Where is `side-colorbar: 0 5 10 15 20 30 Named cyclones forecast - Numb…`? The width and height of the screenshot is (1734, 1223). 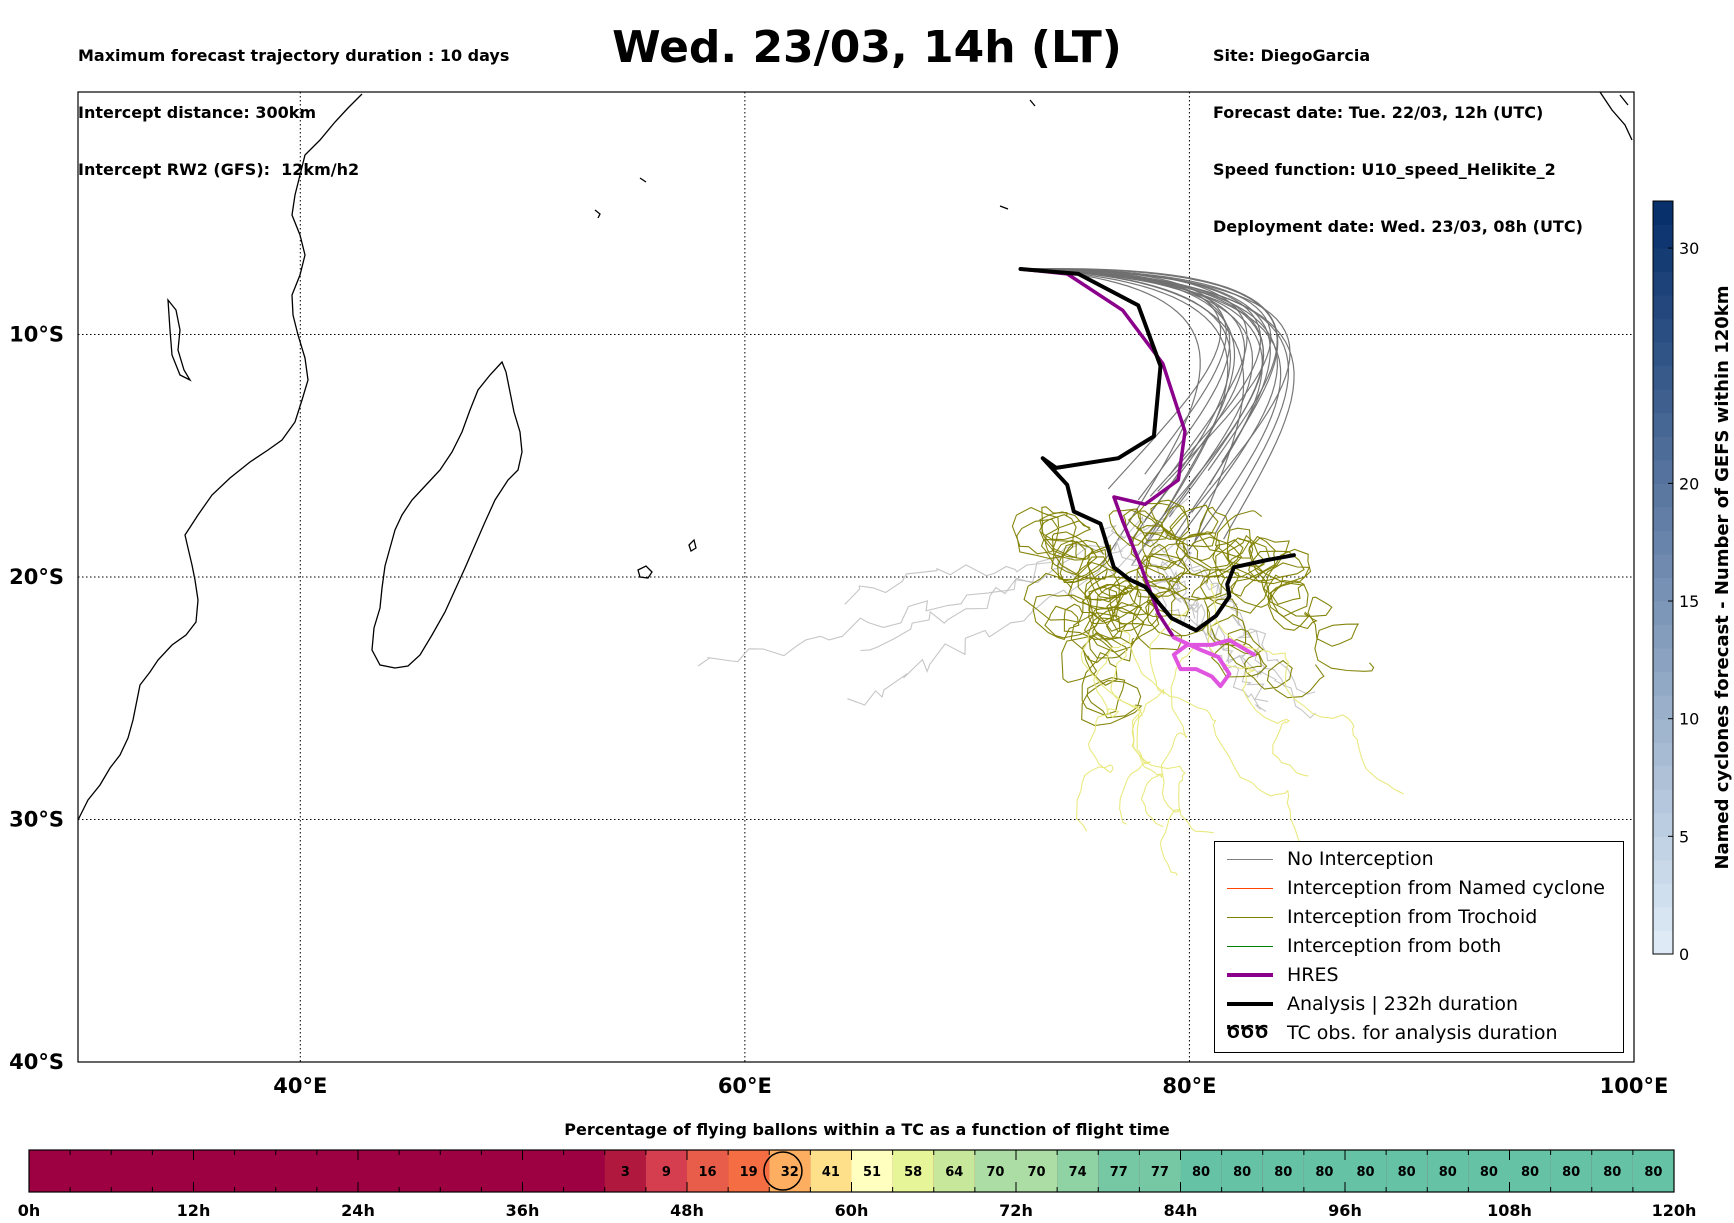
side-colorbar: 0 5 10 15 20 30 Named cyclones forecast - Numb… is located at coordinates (1692, 582).